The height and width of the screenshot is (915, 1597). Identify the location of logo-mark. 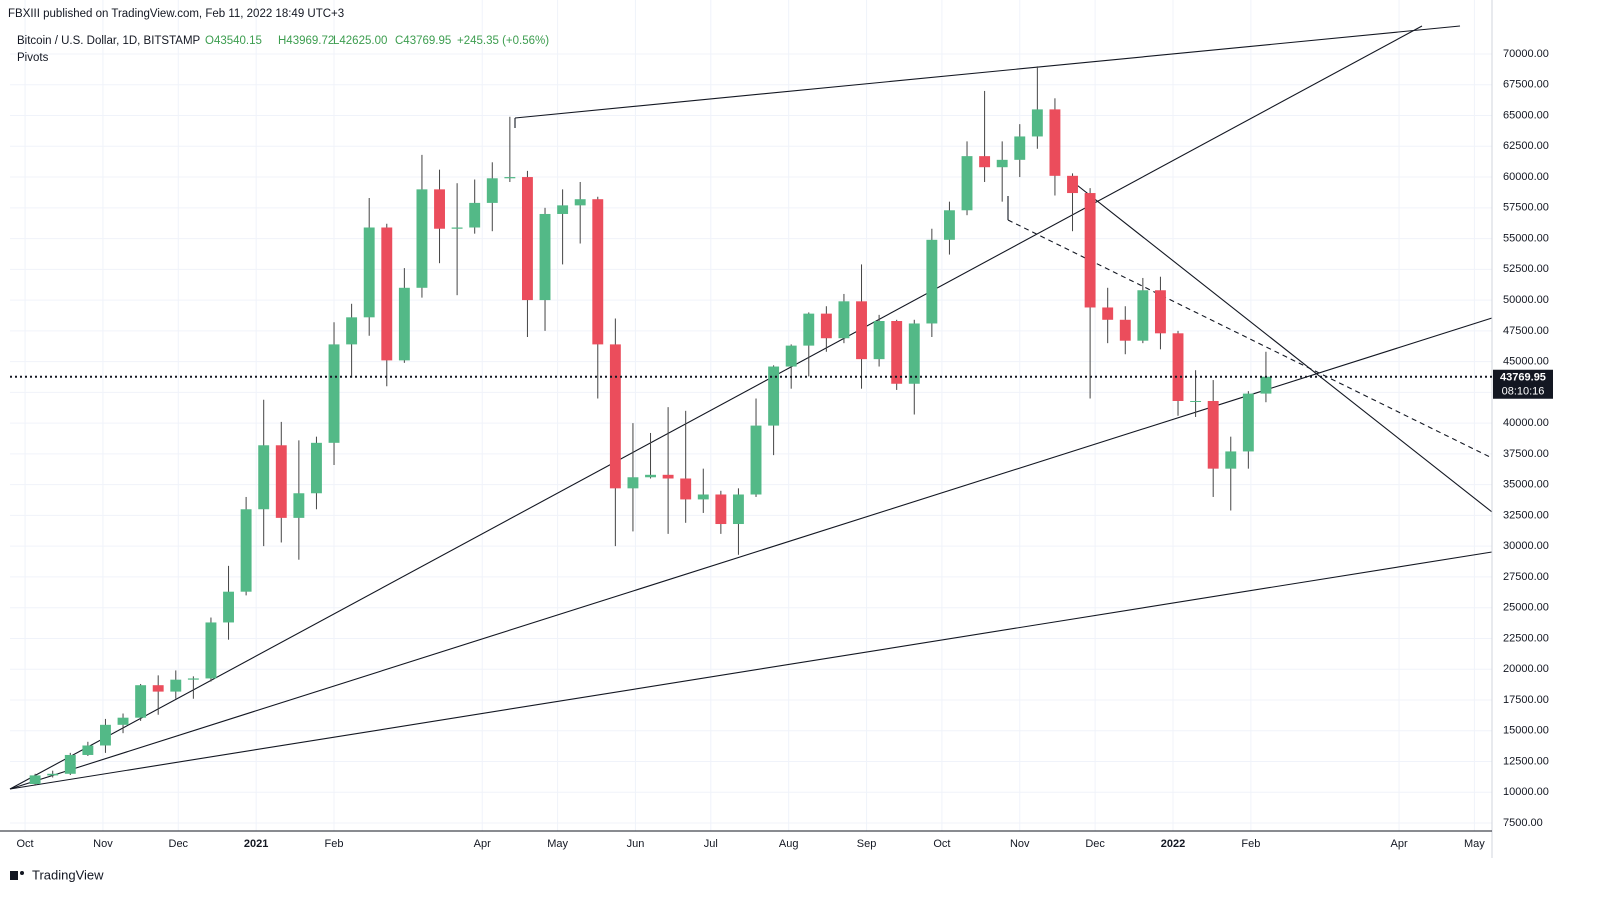
(22, 873).